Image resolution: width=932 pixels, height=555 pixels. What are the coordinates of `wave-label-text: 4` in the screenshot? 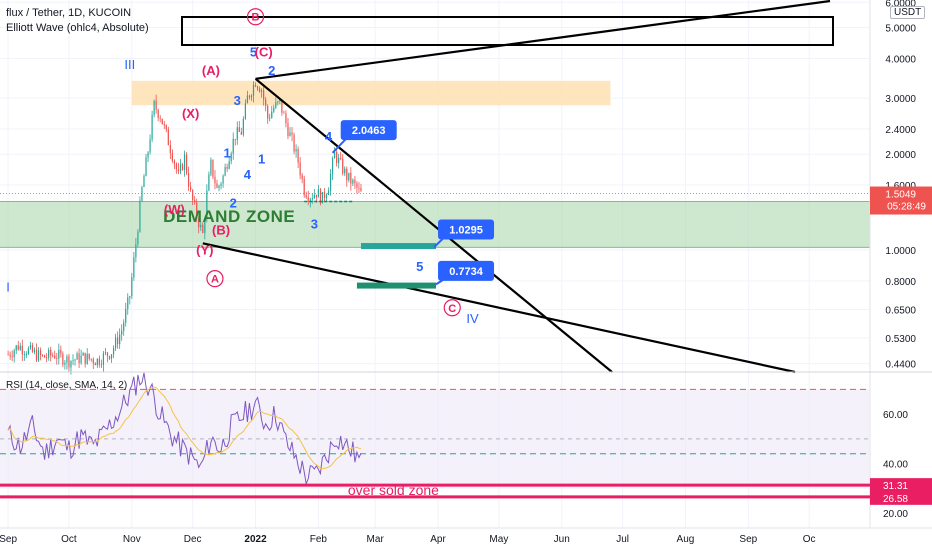 It's located at (329, 136).